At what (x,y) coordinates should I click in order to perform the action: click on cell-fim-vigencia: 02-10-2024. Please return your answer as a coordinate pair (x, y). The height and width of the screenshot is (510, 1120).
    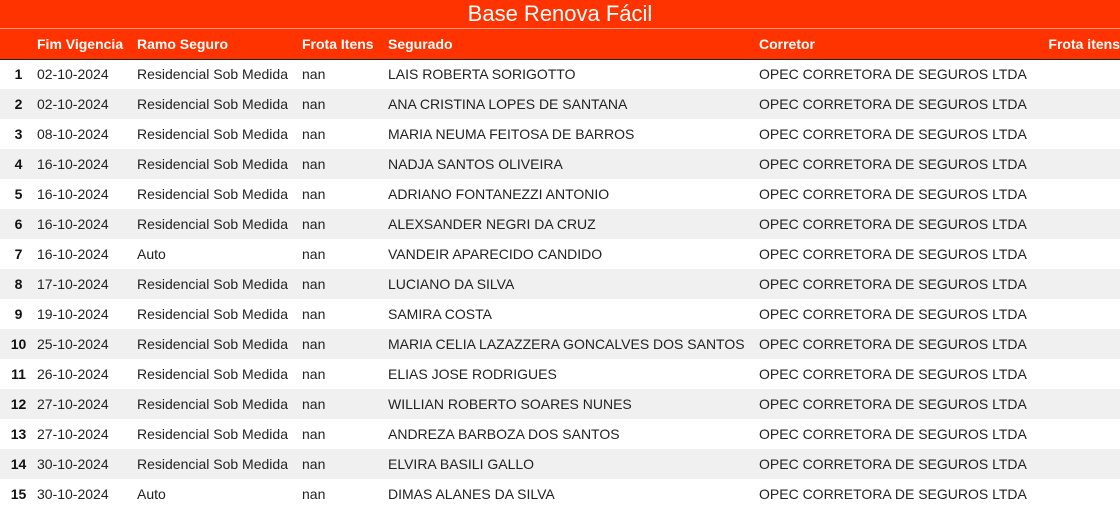
    Looking at the image, I should click on (73, 104).